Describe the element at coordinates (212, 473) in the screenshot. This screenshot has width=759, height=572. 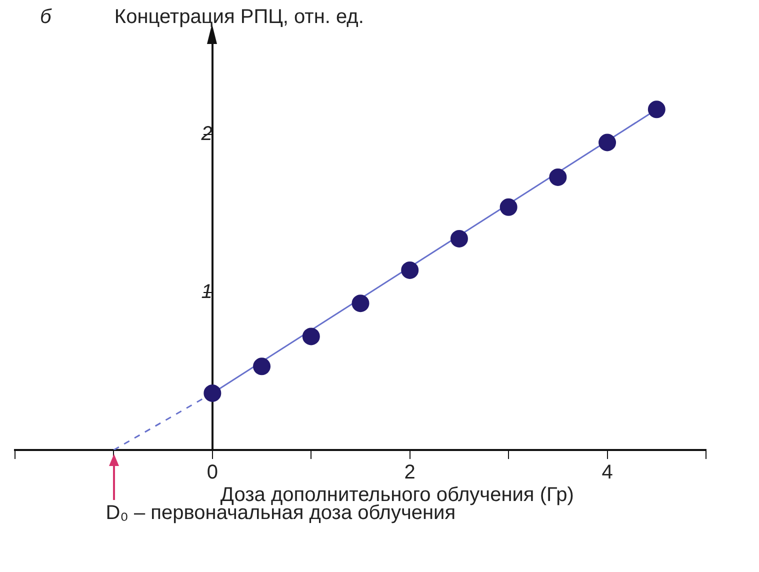
I see `x-tick-label: 0` at that location.